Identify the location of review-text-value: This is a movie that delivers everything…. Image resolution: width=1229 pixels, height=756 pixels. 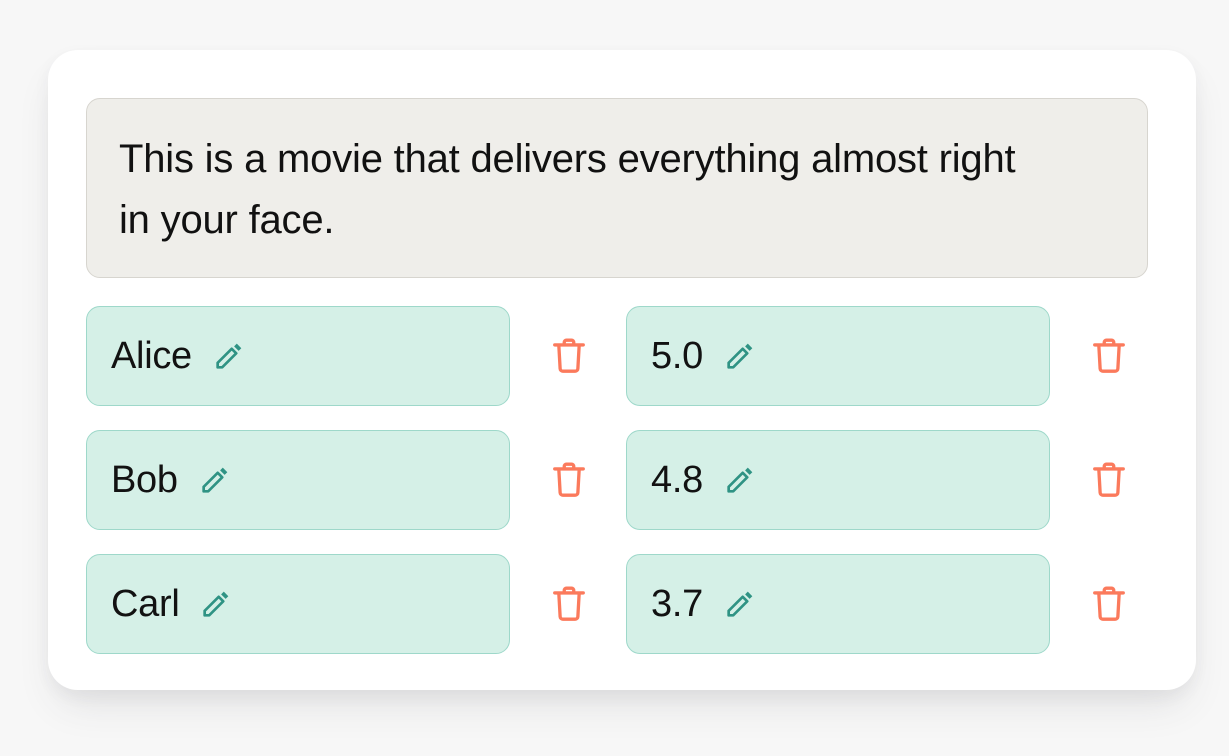
(567, 190).